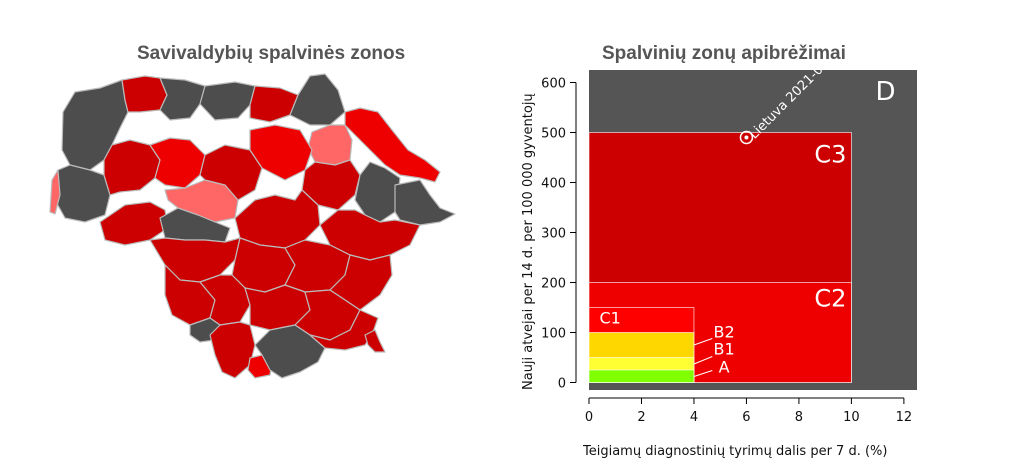 This screenshot has height=463, width=1019. What do you see at coordinates (553, 284) in the screenshot?
I see `y-tick-label: 200` at bounding box center [553, 284].